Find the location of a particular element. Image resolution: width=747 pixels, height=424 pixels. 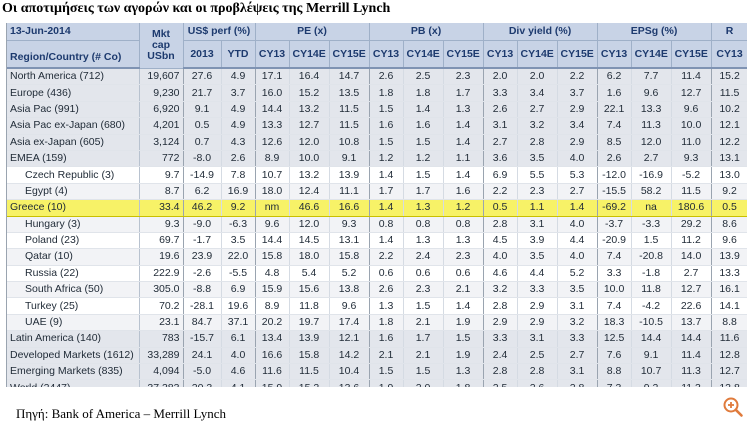

table-cell: -28.1 is located at coordinates (202, 306).